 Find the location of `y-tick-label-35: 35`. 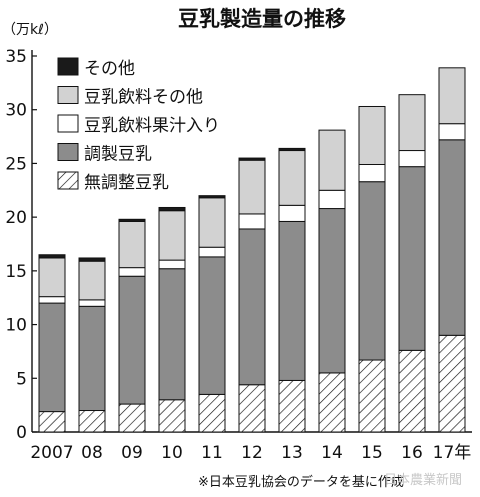

y-tick-label-35: 35 is located at coordinates (16, 57).